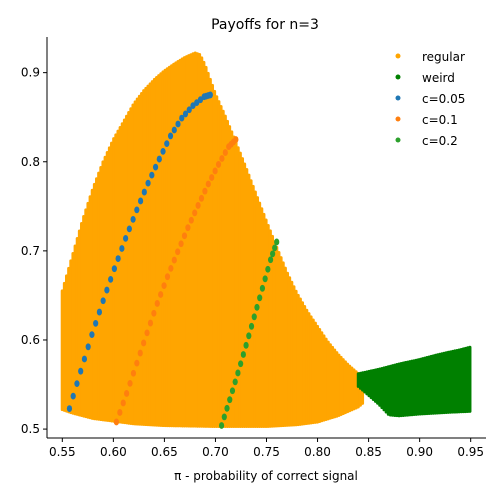 The height and width of the screenshot is (500, 500). I want to click on x-tick-label: 0.95, so click(470, 452).